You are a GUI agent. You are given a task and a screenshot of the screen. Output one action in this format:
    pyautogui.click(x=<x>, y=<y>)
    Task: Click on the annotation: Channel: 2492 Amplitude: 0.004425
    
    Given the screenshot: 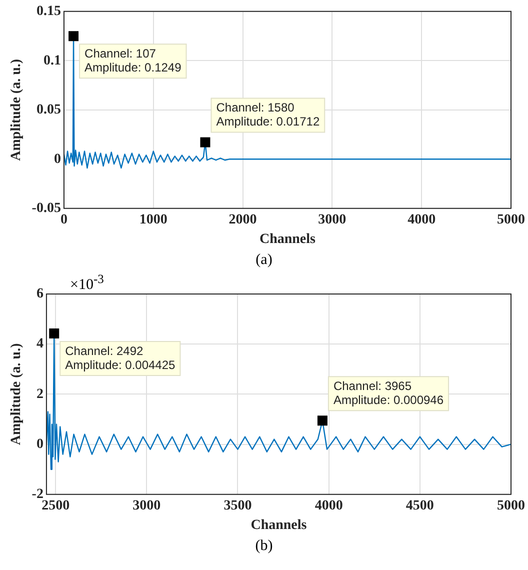 What is the action you would take?
    pyautogui.click(x=120, y=358)
    